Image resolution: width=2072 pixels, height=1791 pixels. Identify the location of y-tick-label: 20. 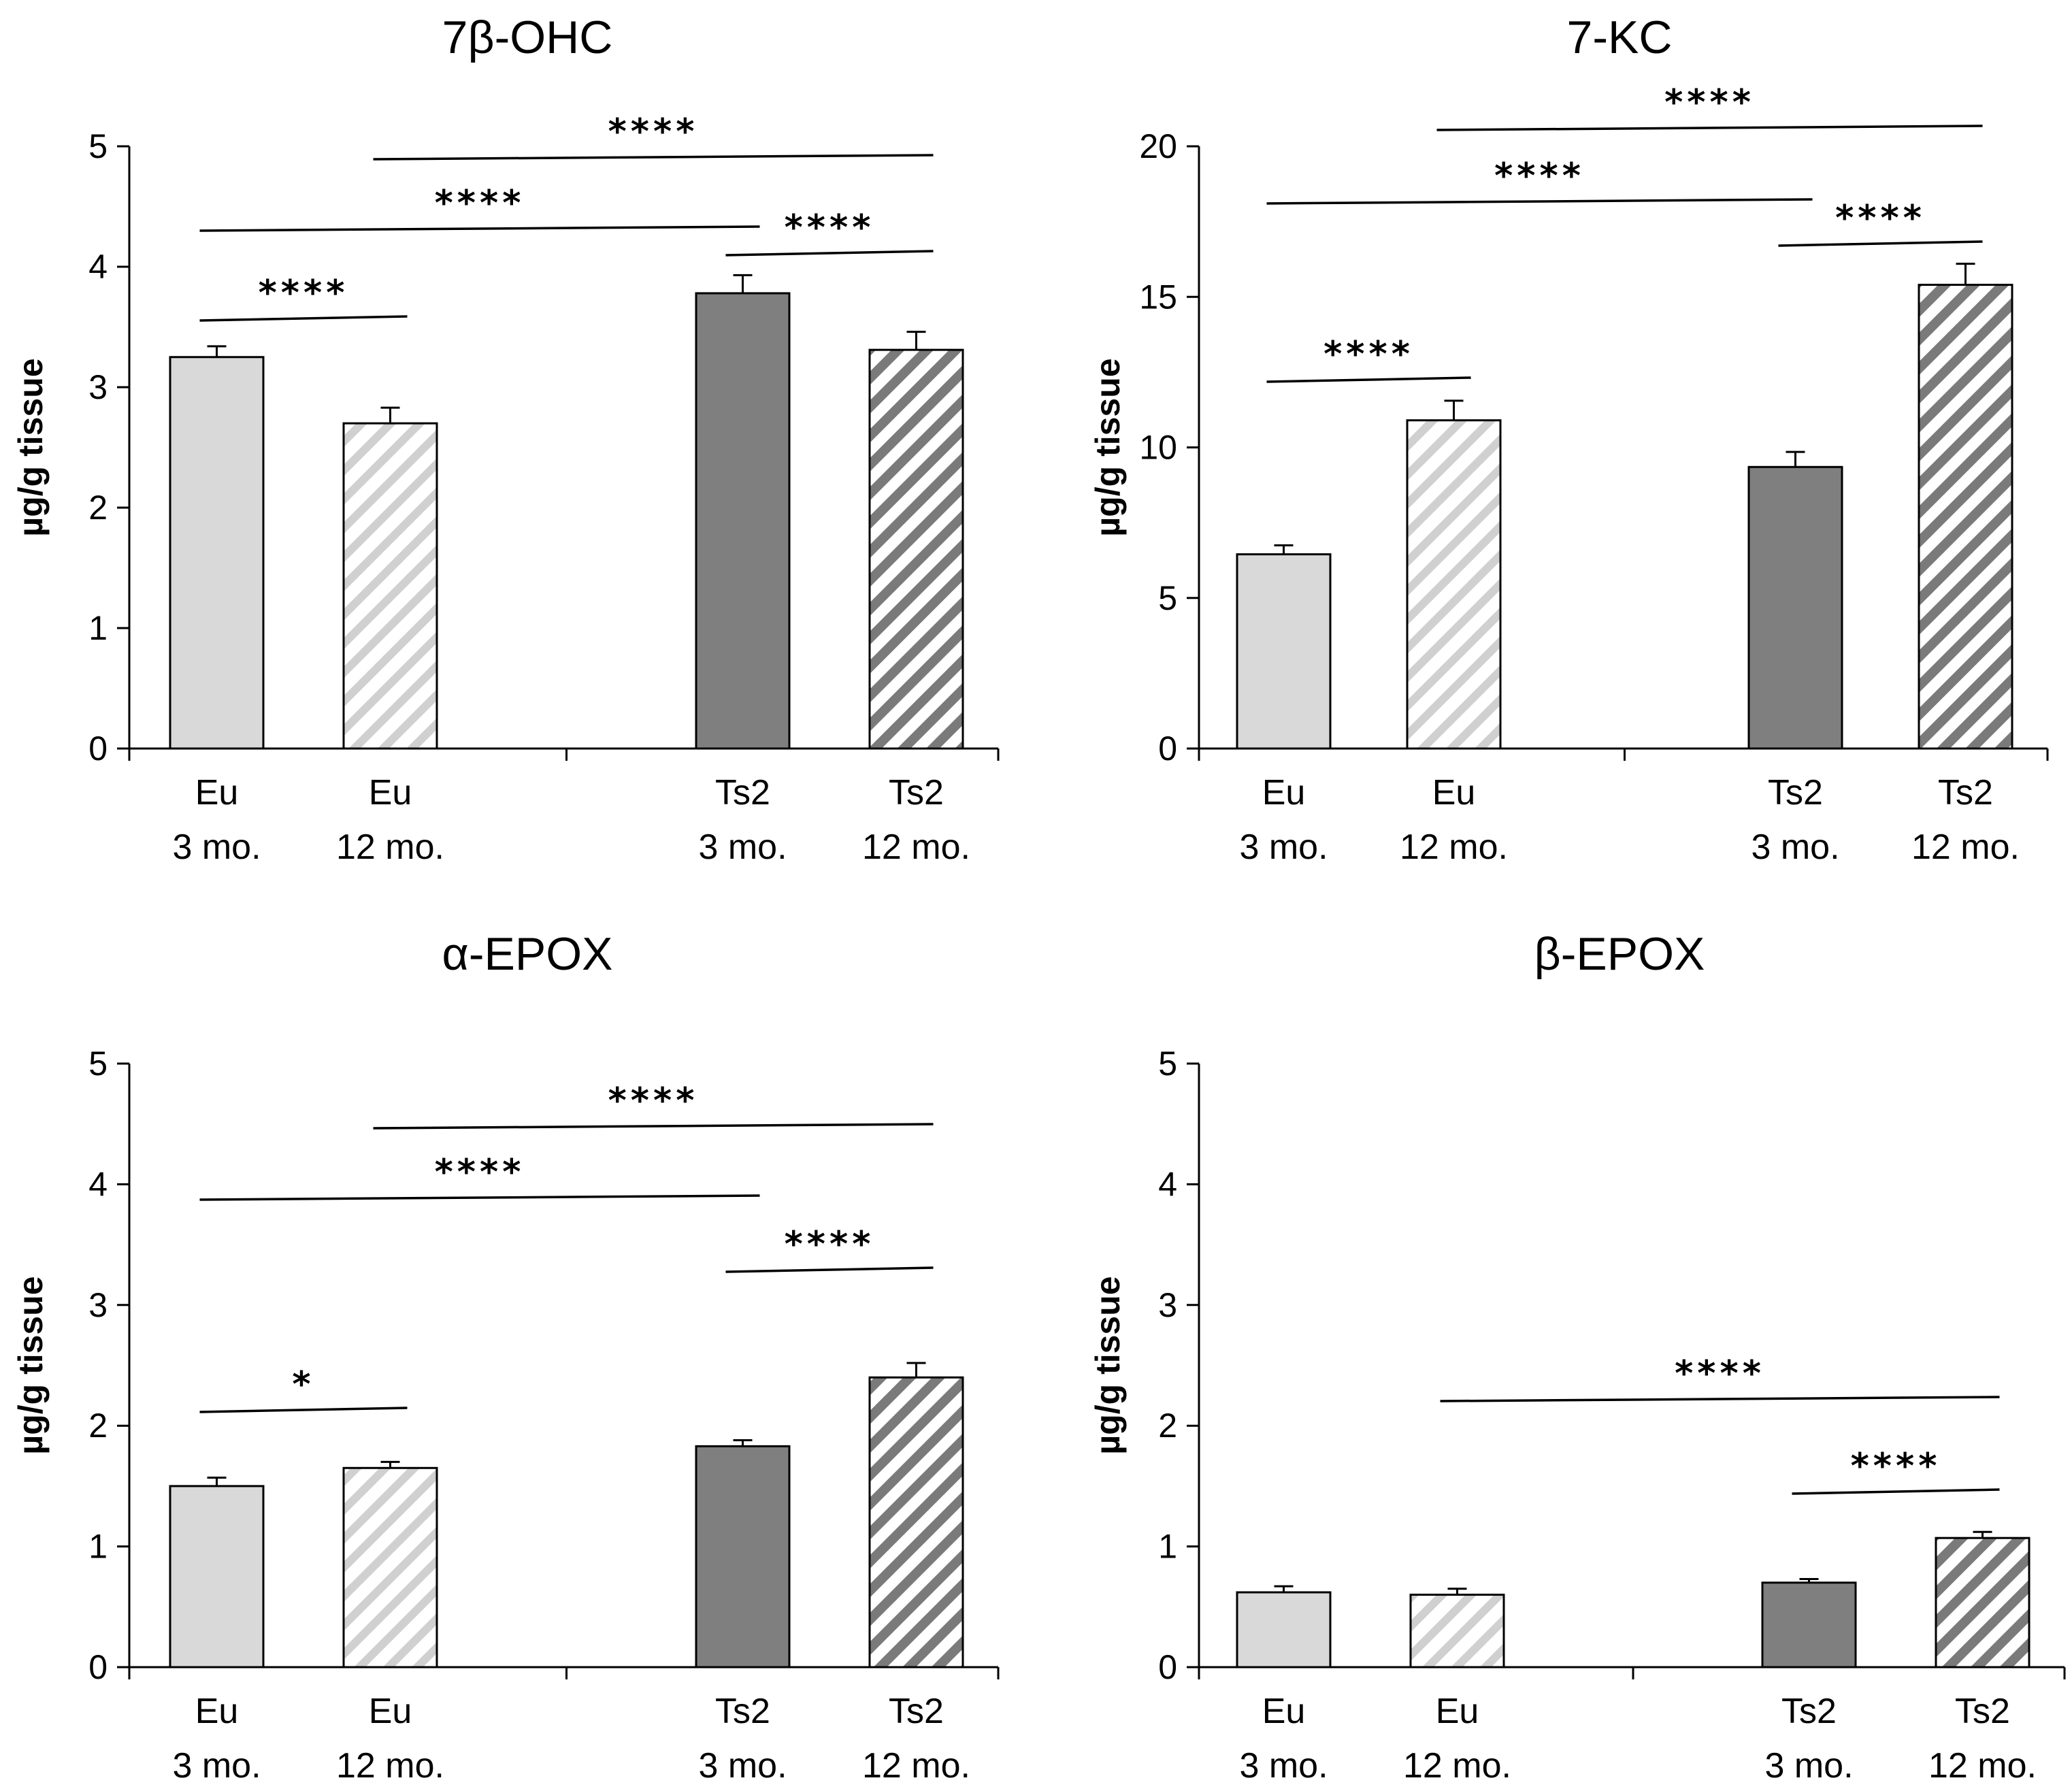
(1158, 146).